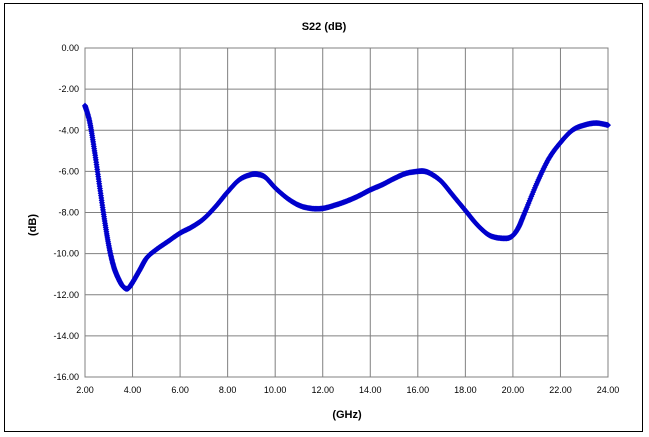  Describe the element at coordinates (66, 295) in the screenshot. I see `y-tick-label: -12.00` at that location.